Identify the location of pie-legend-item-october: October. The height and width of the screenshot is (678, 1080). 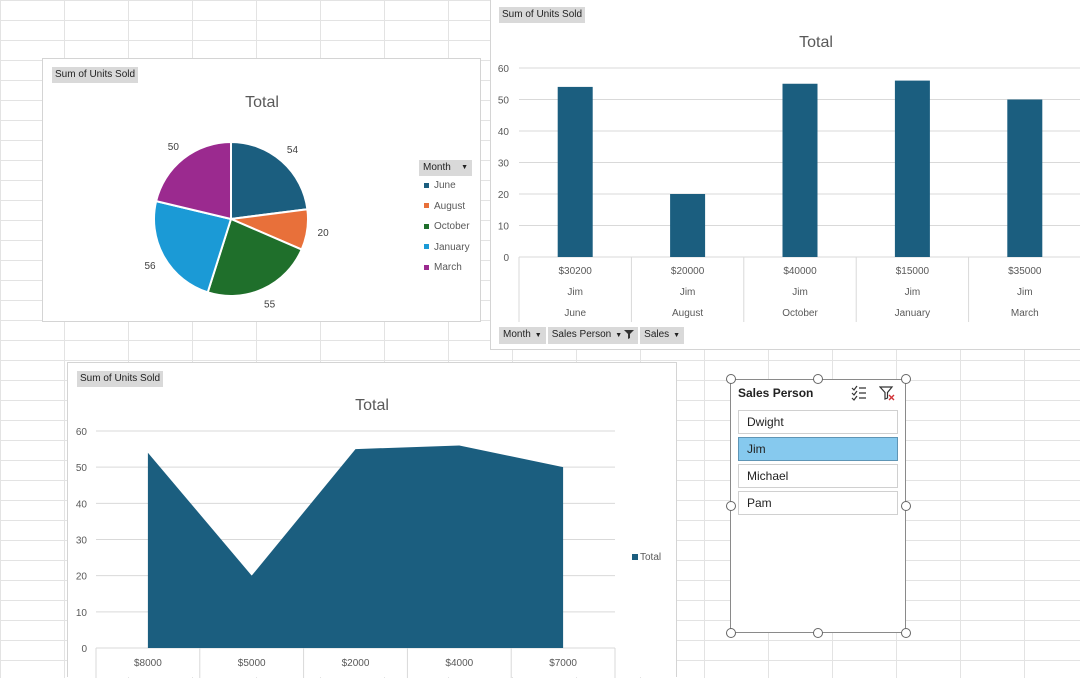
(447, 226).